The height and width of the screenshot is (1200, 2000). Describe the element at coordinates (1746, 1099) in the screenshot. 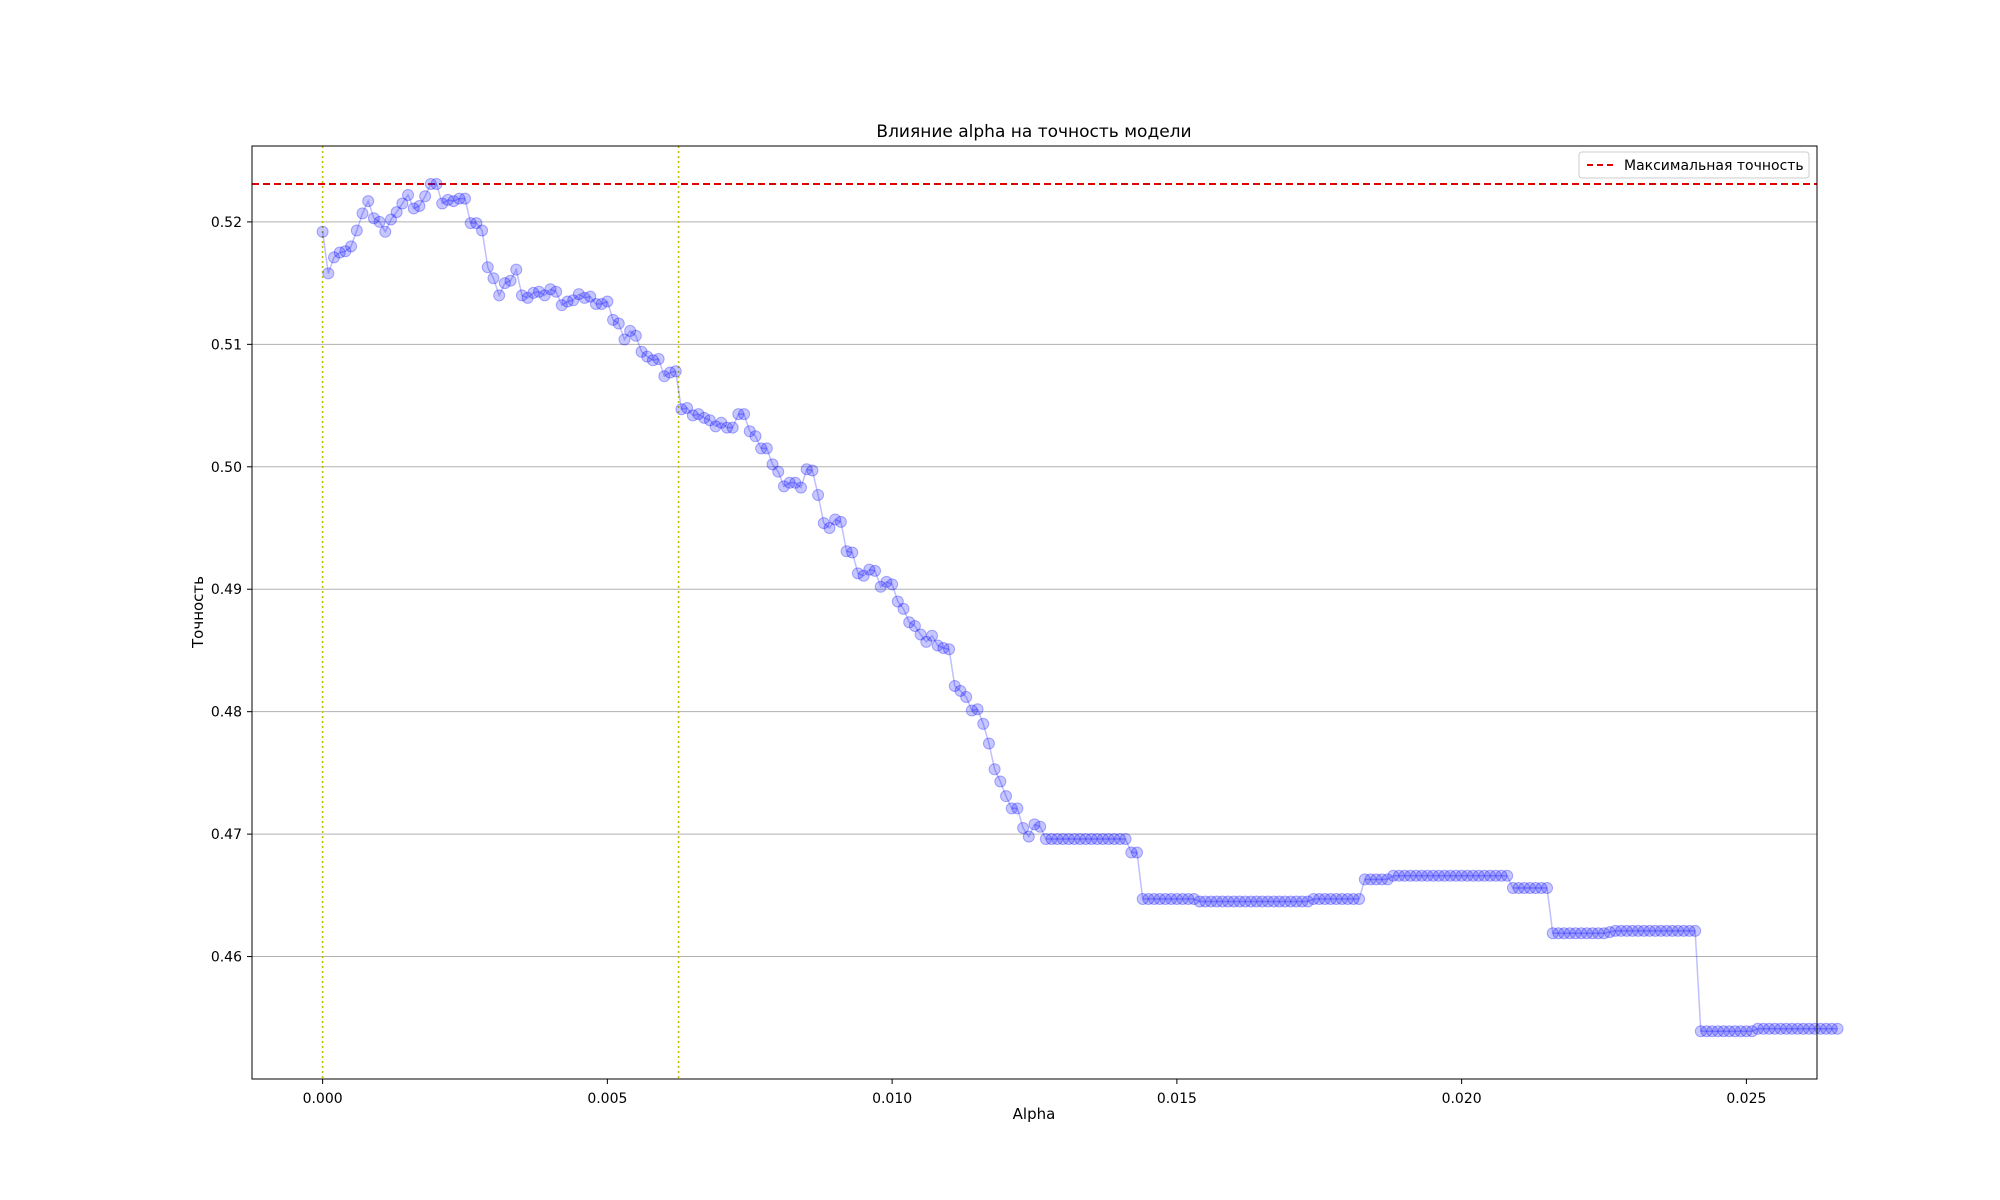

I see `x-tick-label: 0.025` at that location.